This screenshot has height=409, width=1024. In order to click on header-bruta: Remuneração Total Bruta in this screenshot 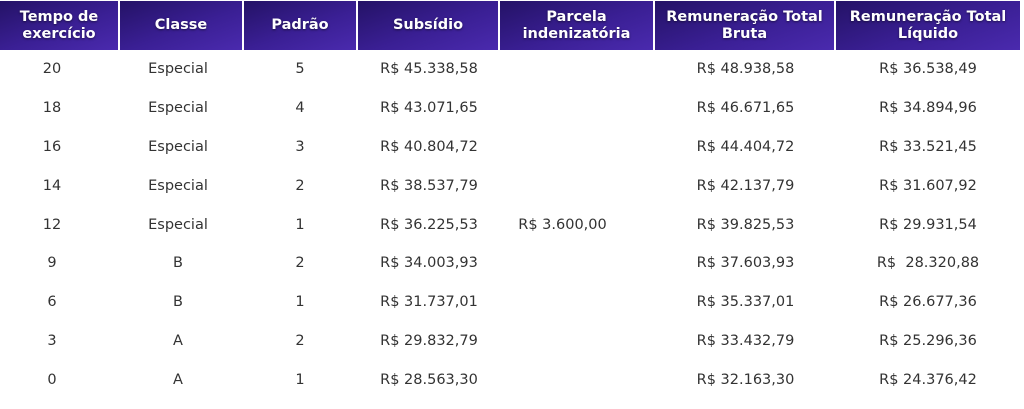, I will do `click(745, 25)`.